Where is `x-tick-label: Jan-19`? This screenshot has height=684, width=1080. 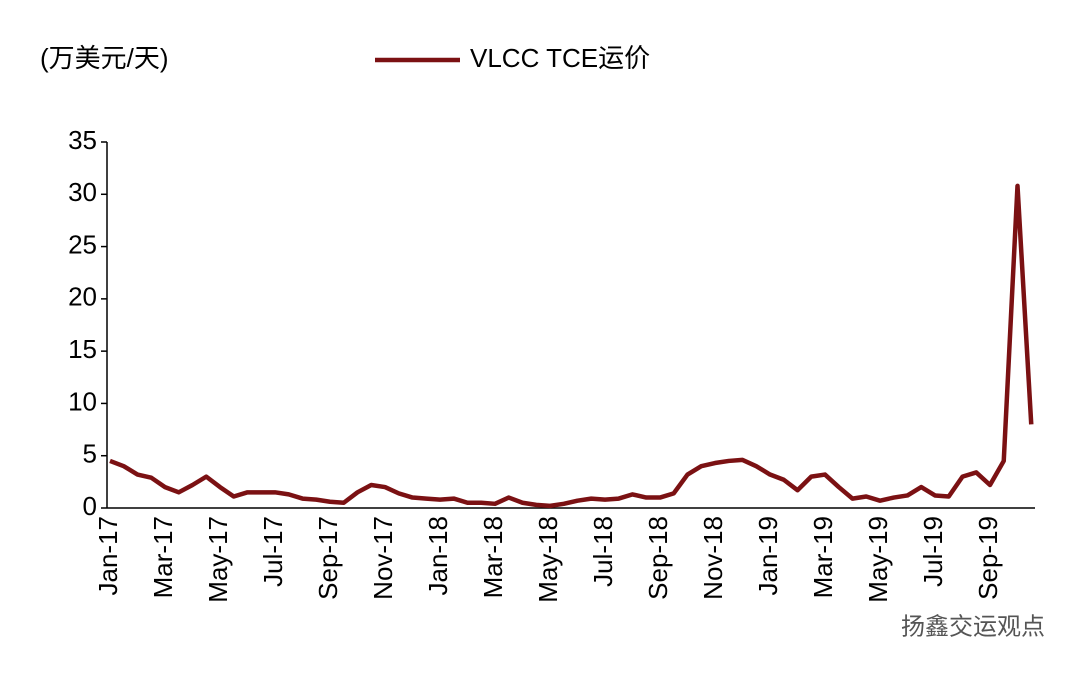
x-tick-label: Jan-19 is located at coordinates (768, 556).